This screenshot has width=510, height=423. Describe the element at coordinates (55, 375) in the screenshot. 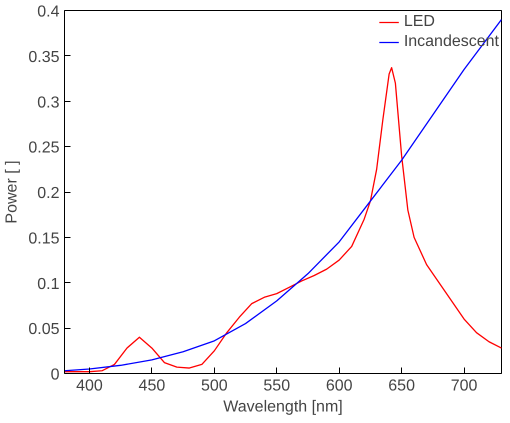

I see `y-tick-label: 0` at that location.